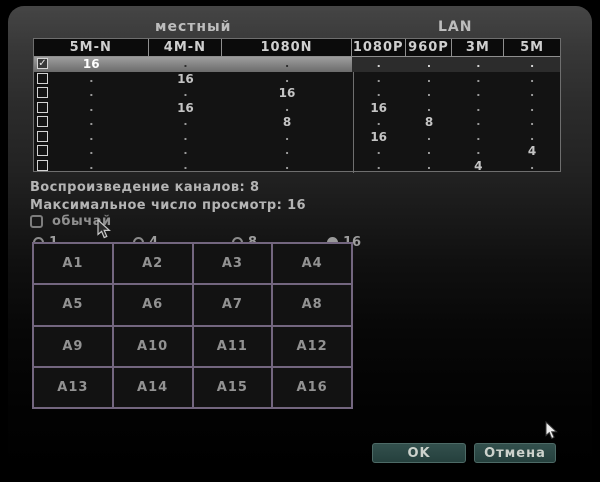 This screenshot has width=600, height=482. I want to click on column-header: 4M-N, so click(185, 48).